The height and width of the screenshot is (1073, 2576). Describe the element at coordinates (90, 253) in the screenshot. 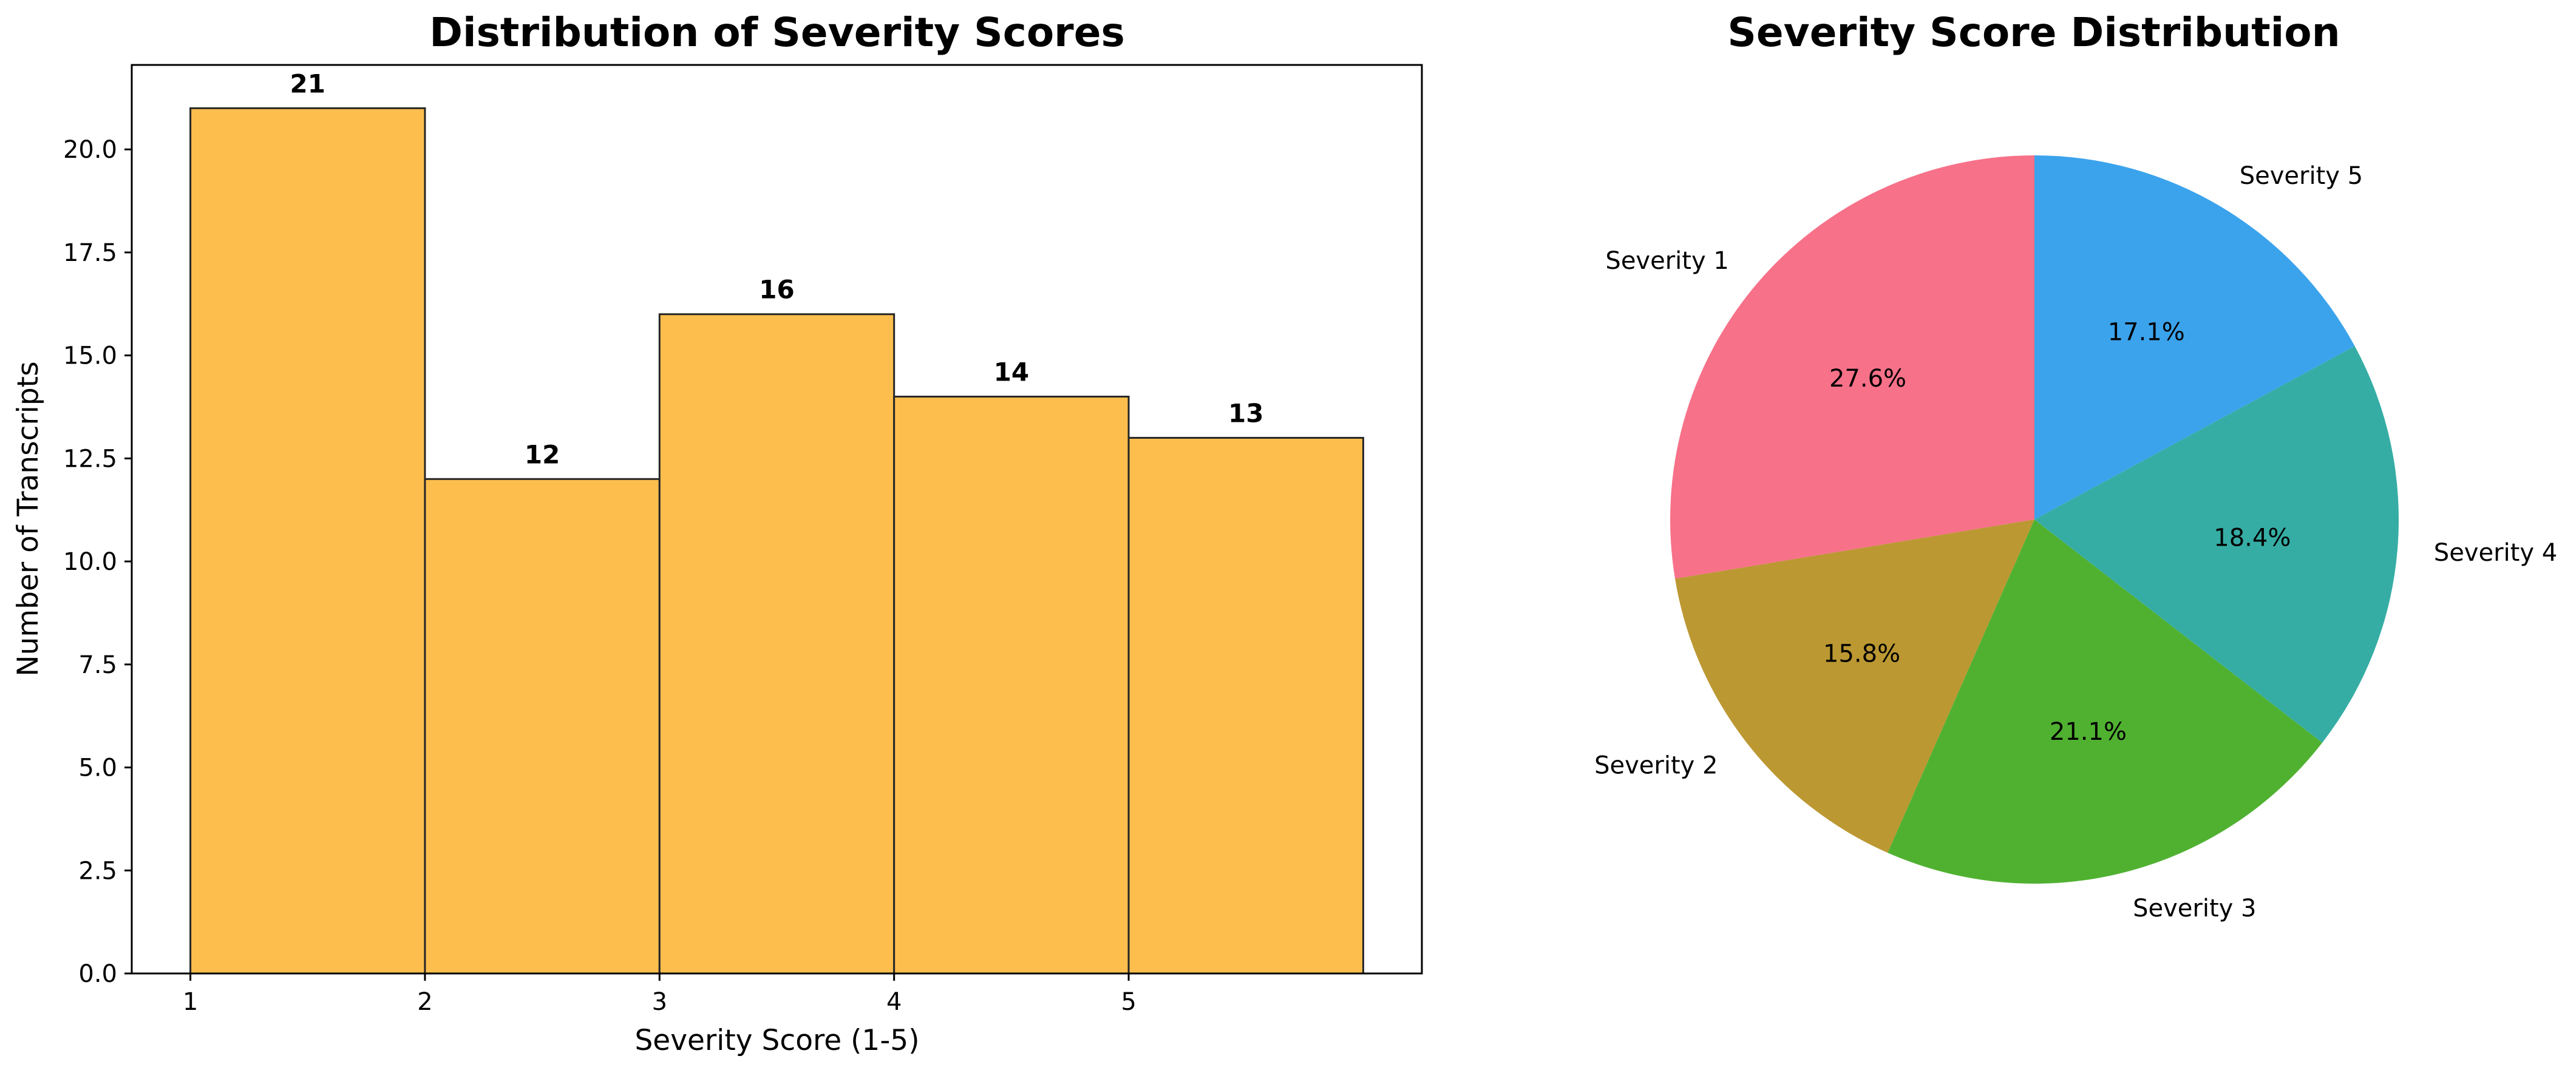

I see `y-tick-label: 17.5` at that location.